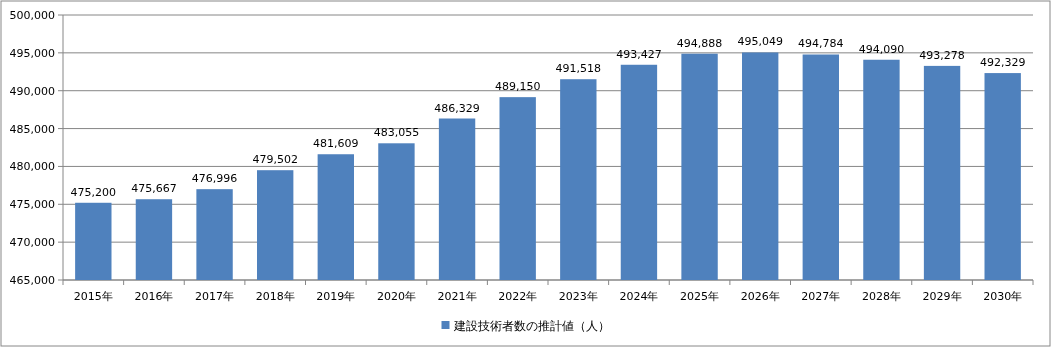 The width and height of the screenshot is (1051, 347). Describe the element at coordinates (275, 160) in the screenshot. I see `data-label: 479,502` at that location.